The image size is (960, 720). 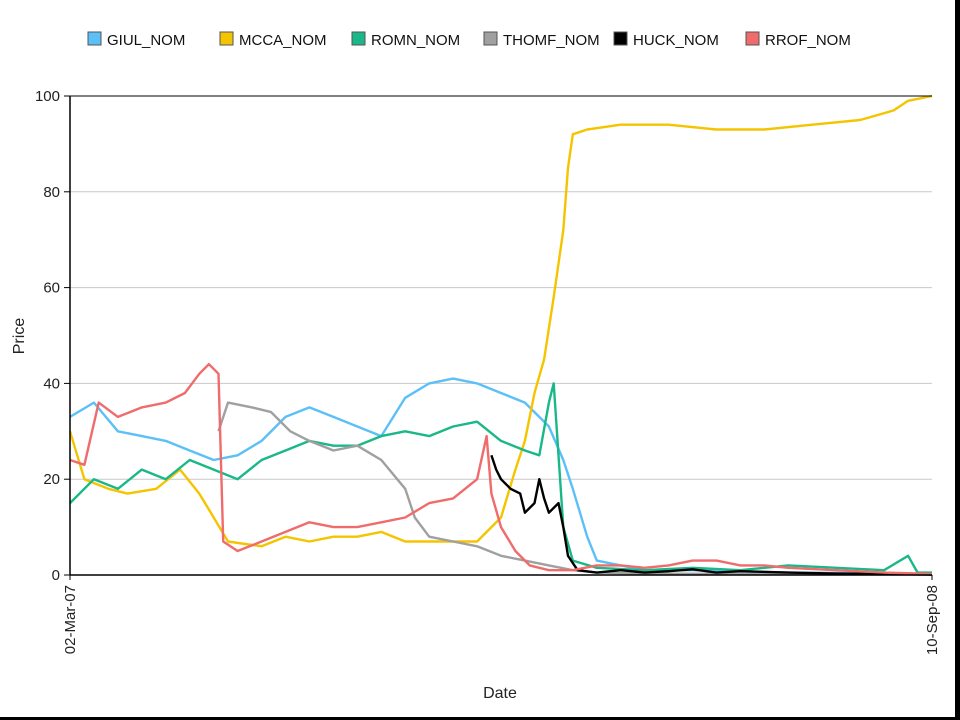 I want to click on series-line-huck-nom, so click(x=711, y=515).